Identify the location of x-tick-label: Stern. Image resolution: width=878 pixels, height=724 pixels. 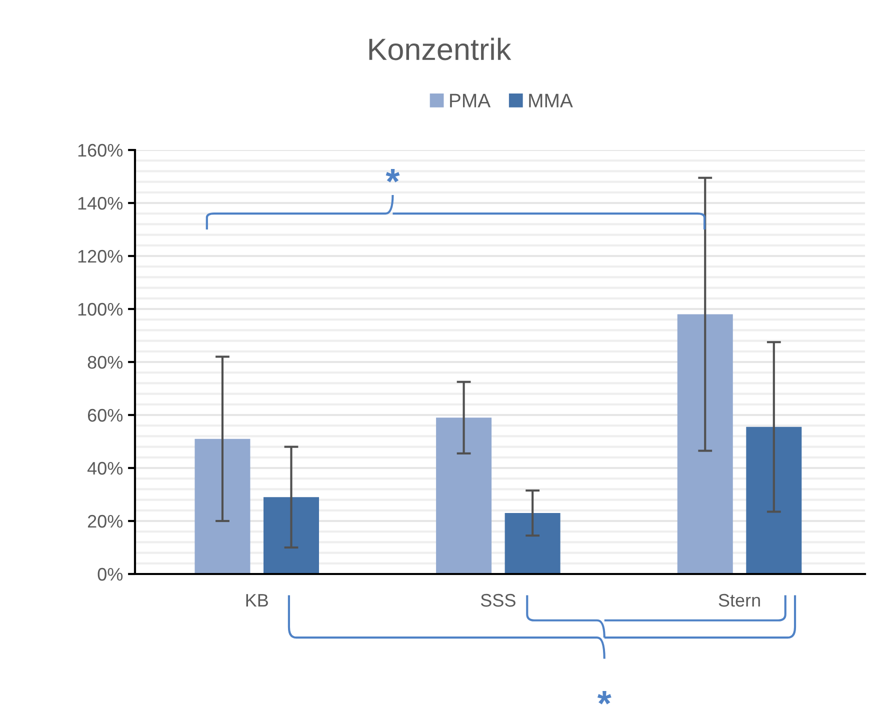
(739, 600).